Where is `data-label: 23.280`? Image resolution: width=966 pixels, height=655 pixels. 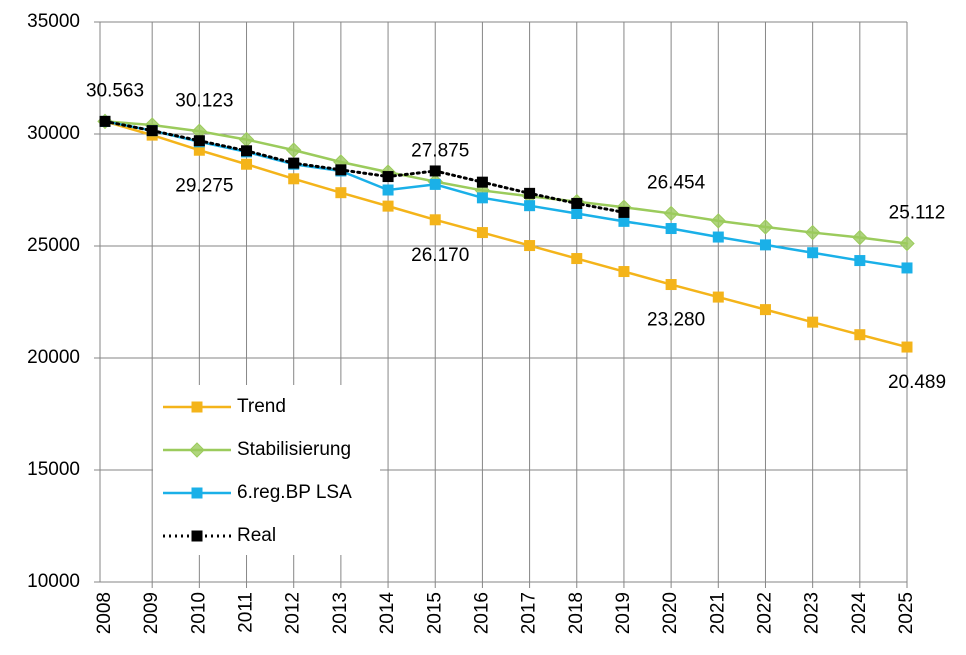
data-label: 23.280 is located at coordinates (676, 320).